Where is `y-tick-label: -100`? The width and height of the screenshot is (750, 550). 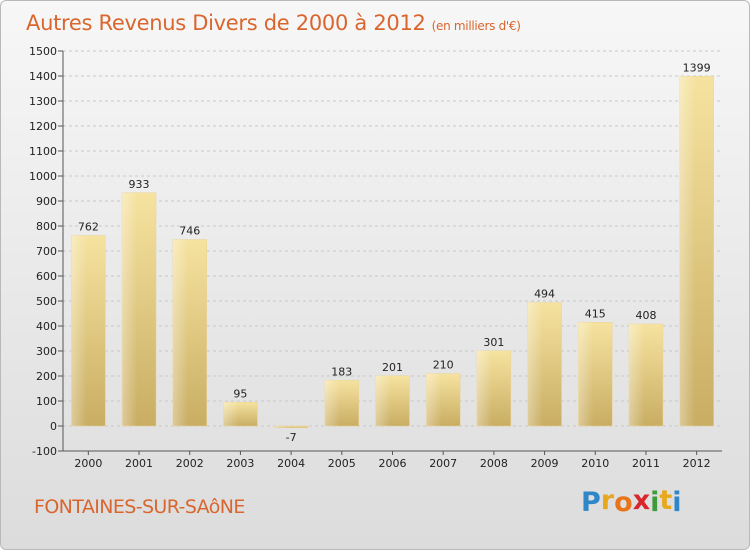
y-tick-label: -100 is located at coordinates (44, 451).